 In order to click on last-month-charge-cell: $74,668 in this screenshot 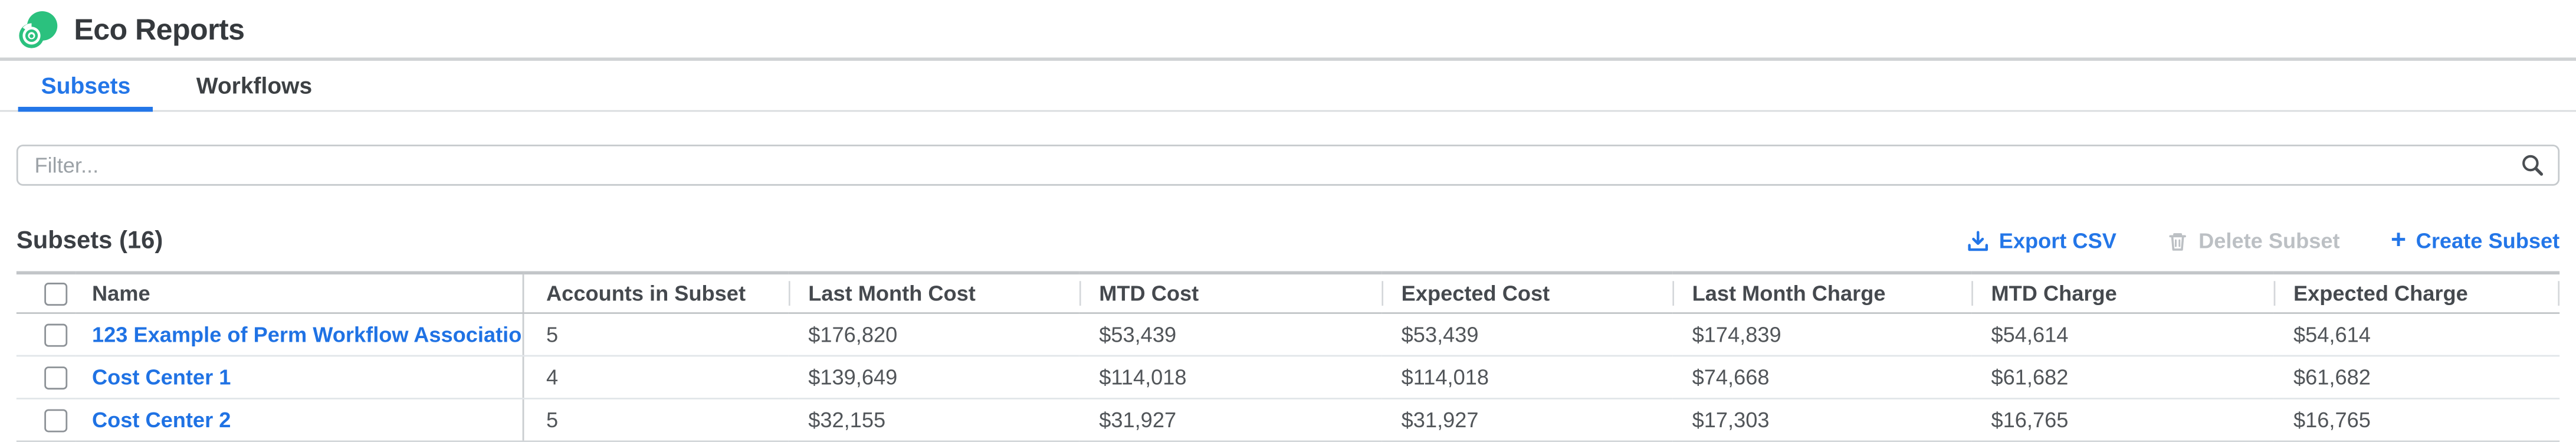, I will do `click(1822, 377)`.